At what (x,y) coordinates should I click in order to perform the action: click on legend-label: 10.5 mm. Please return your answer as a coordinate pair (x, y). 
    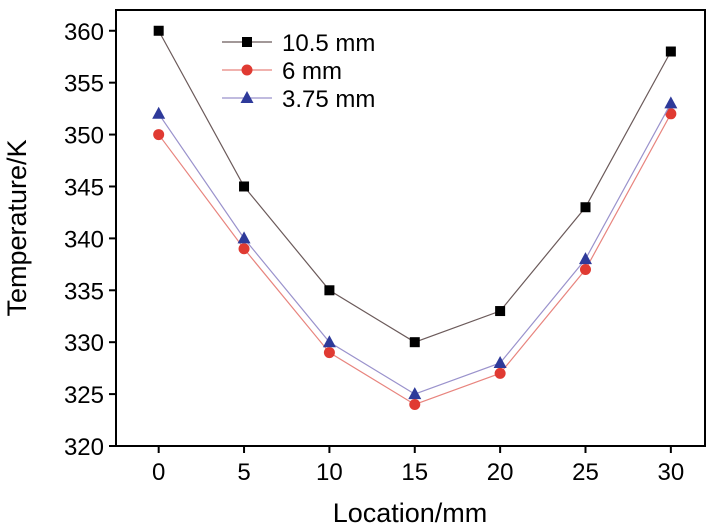
    Looking at the image, I should click on (328, 43).